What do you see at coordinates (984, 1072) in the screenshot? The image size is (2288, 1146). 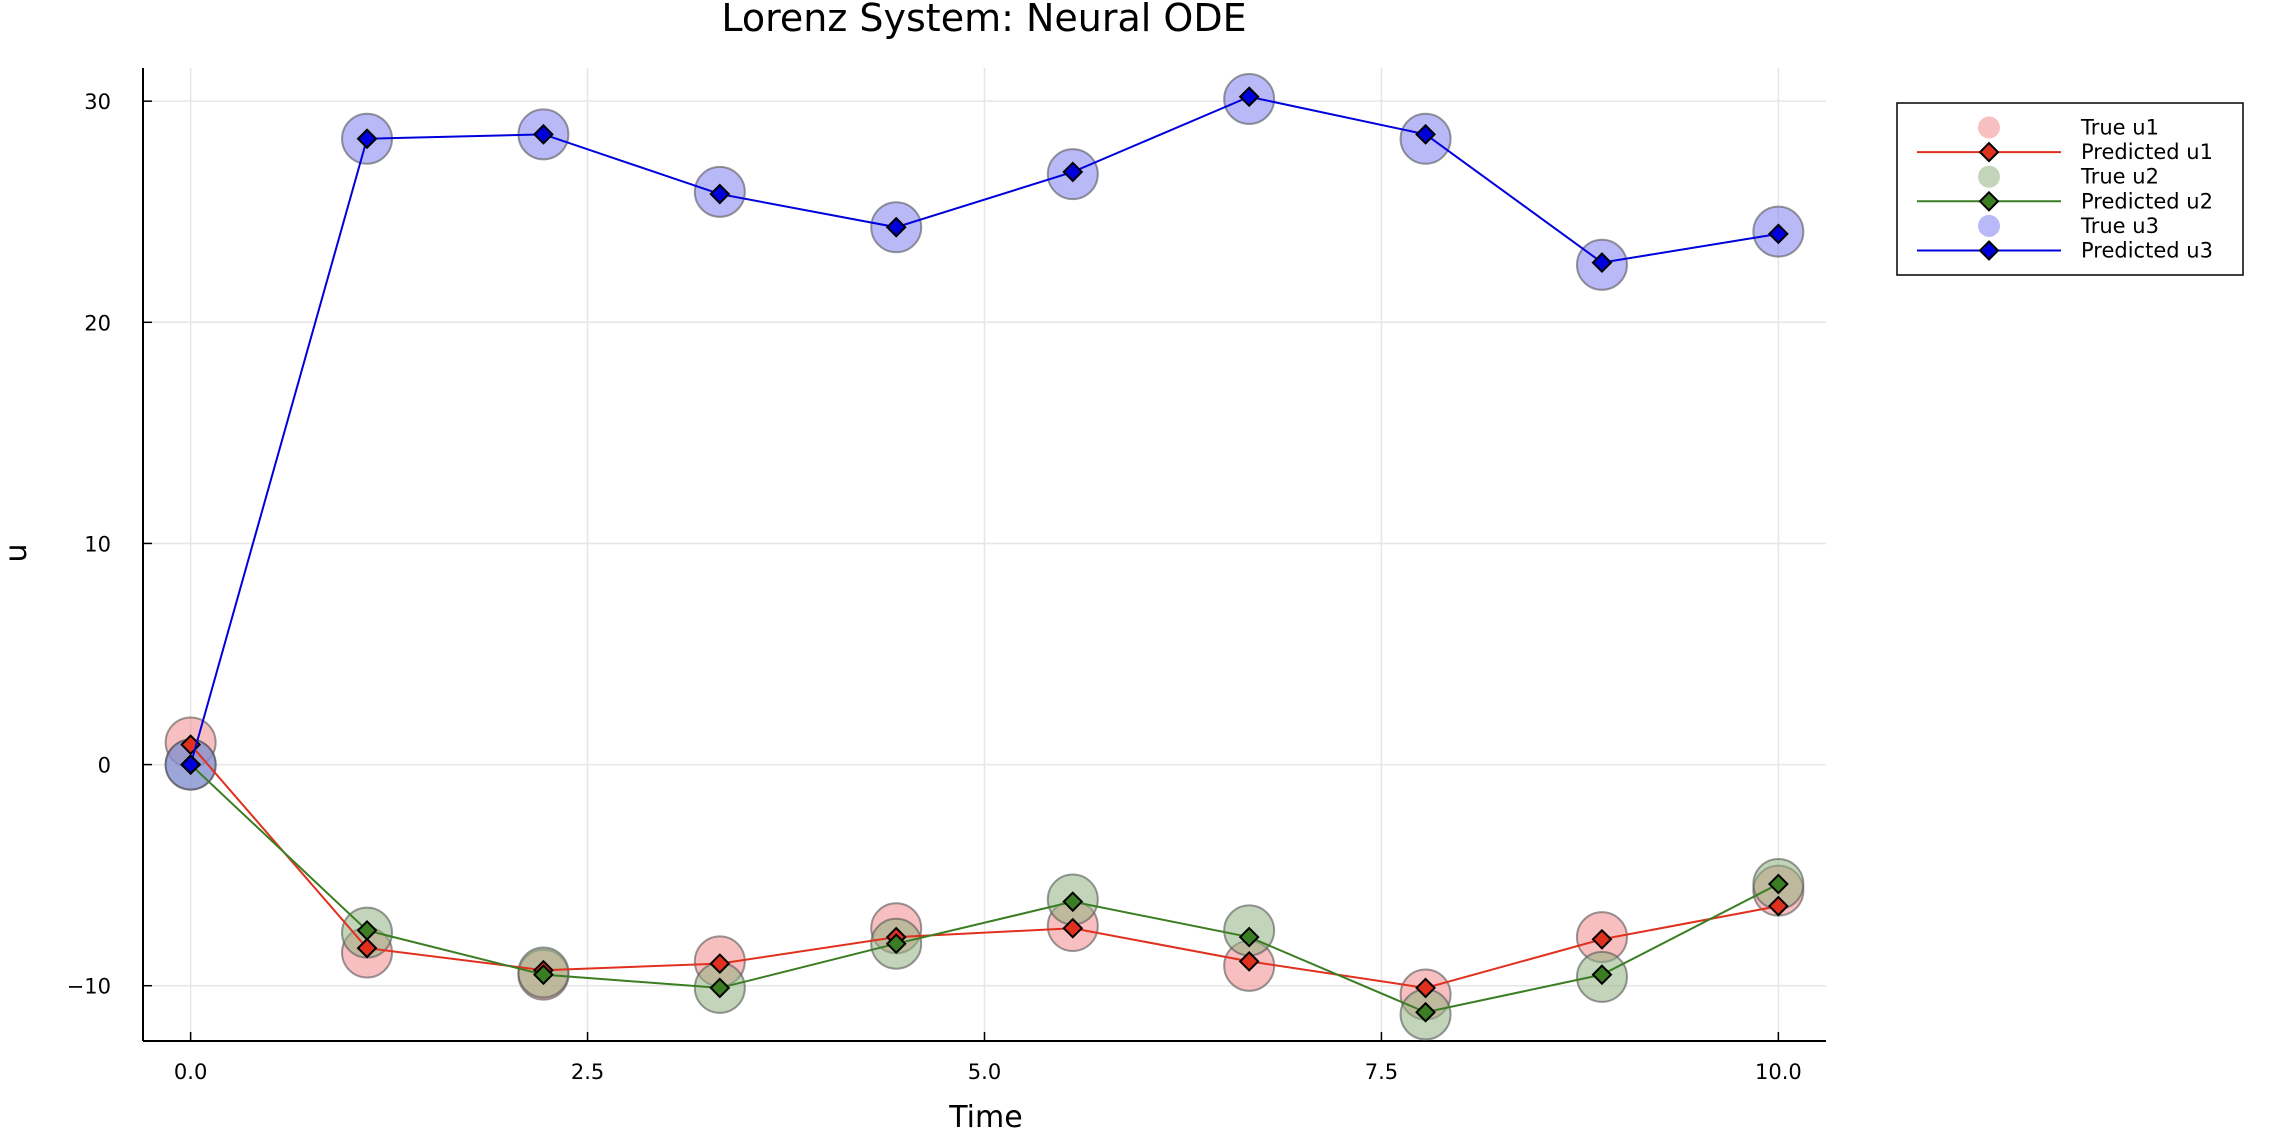 I see `x-tick-label: 5.0` at bounding box center [984, 1072].